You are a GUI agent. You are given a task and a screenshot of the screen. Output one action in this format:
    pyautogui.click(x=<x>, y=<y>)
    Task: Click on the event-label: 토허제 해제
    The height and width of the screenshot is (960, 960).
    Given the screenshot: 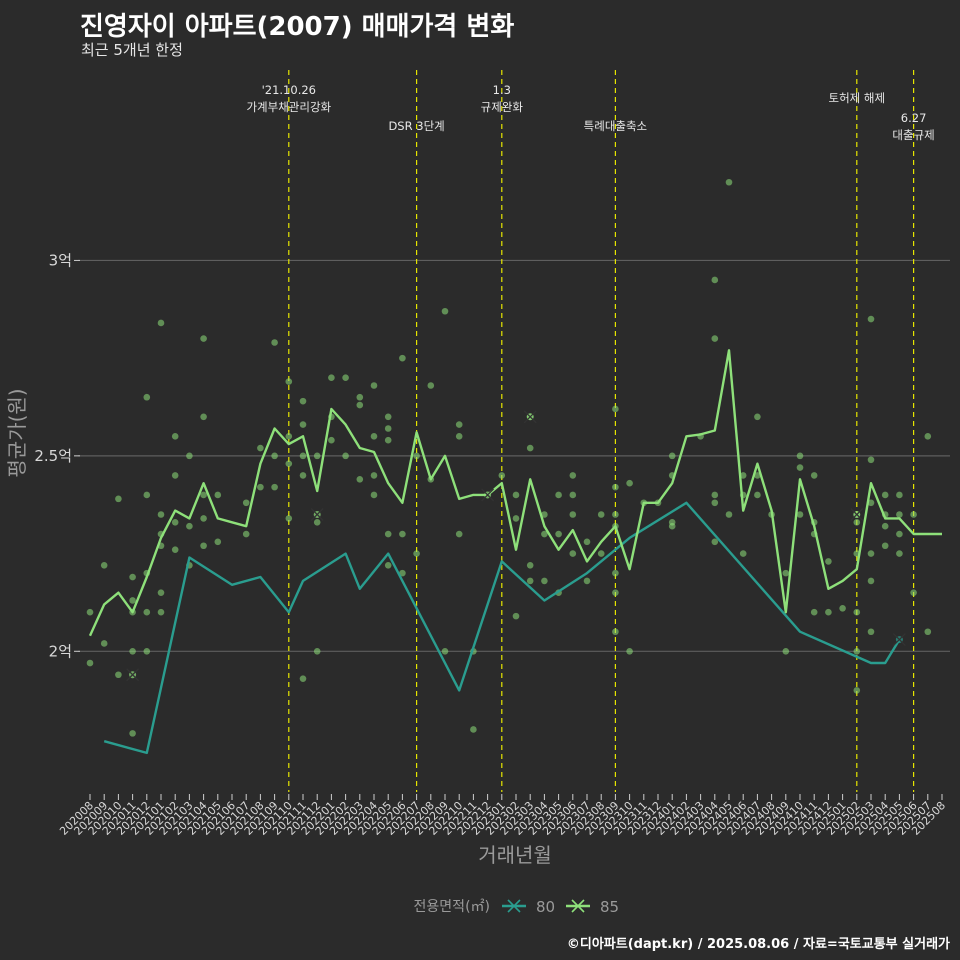 What is the action you would take?
    pyautogui.click(x=857, y=98)
    